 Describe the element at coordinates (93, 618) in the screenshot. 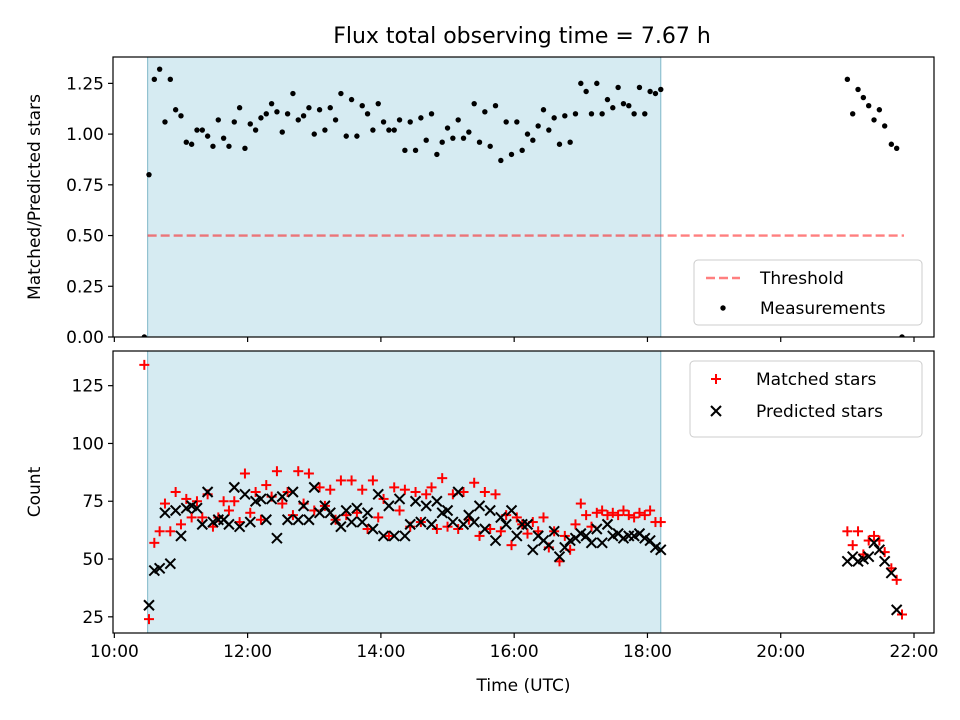

I see `y-tick-label: 25` at that location.